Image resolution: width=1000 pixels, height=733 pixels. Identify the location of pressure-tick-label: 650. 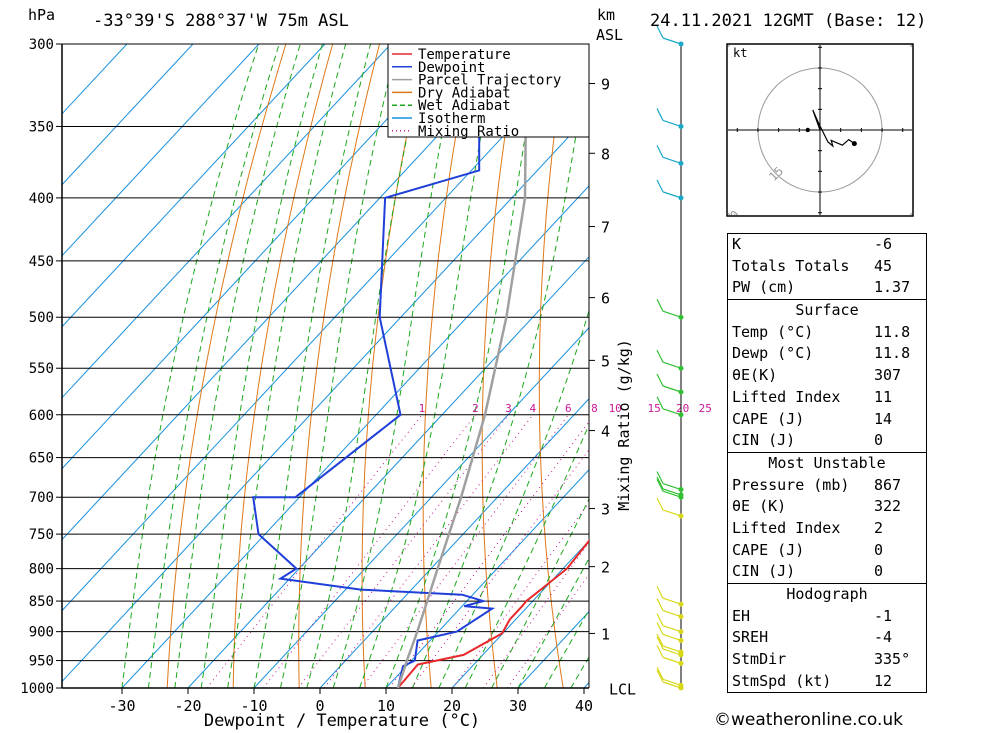
(41, 459).